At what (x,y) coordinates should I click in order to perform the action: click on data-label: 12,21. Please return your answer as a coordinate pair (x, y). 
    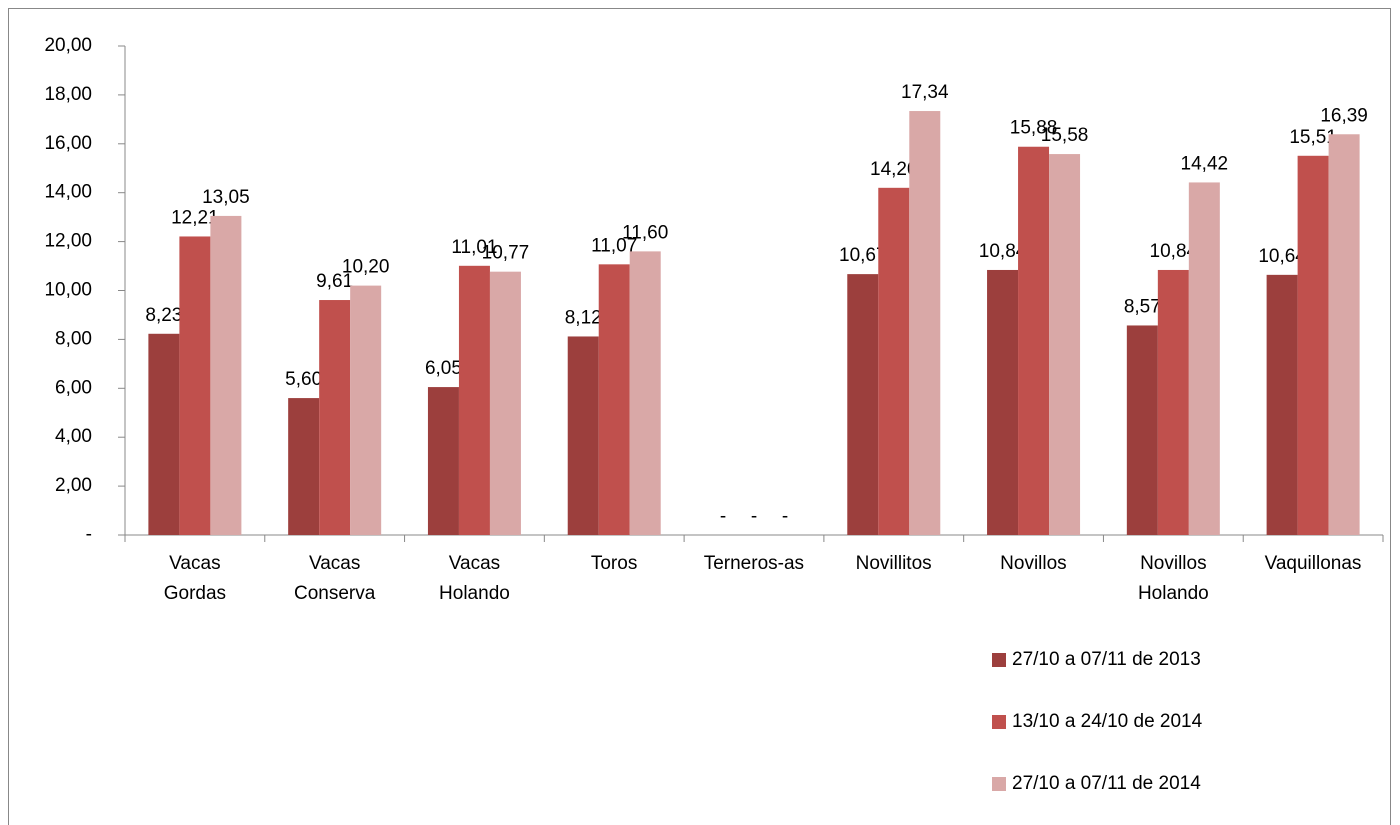
    Looking at the image, I should click on (195, 217).